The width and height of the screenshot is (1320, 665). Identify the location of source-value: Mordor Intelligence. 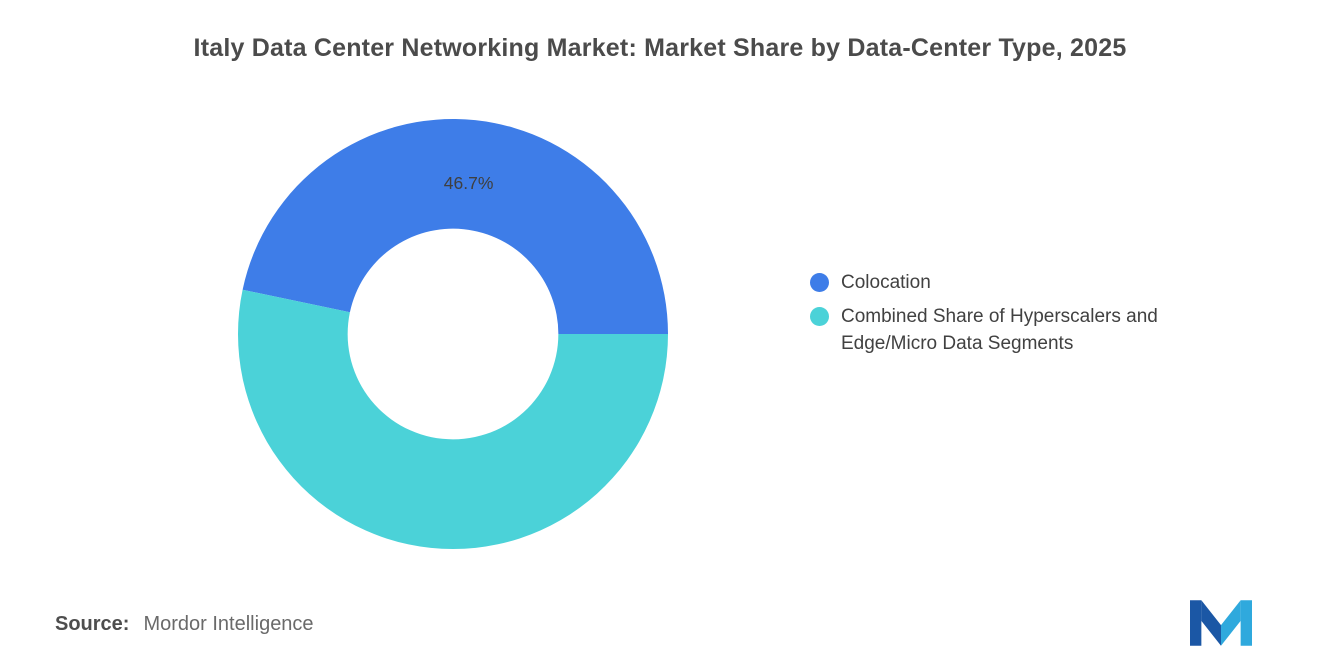
(228, 624).